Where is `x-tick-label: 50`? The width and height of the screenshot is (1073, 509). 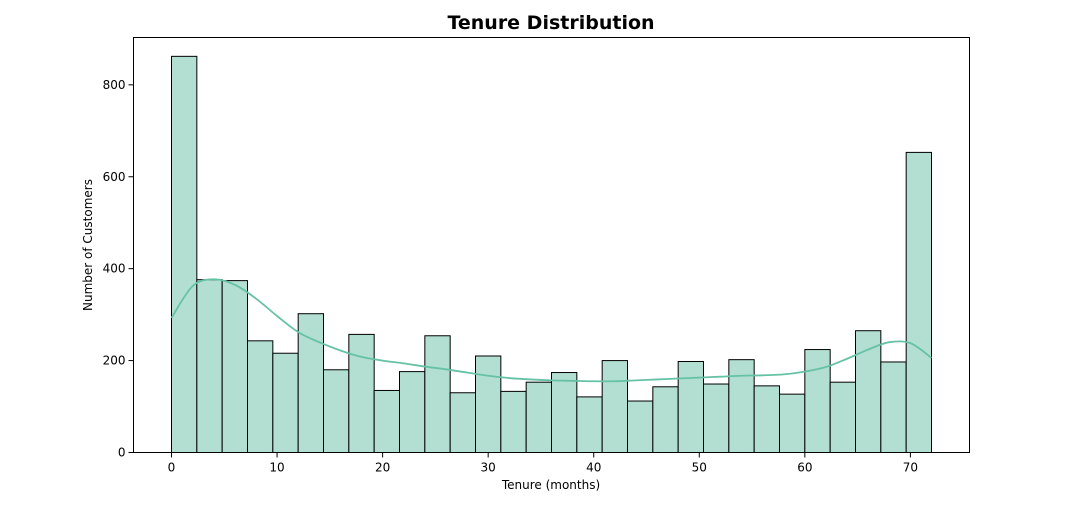
x-tick-label: 50 is located at coordinates (699, 468).